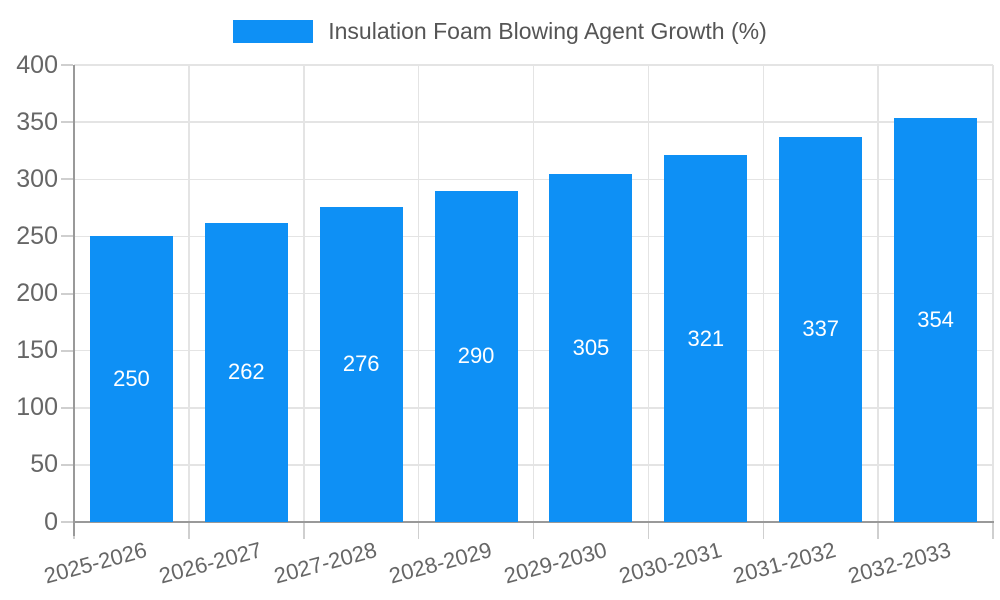  I want to click on y-axis-line, so click(74, 300).